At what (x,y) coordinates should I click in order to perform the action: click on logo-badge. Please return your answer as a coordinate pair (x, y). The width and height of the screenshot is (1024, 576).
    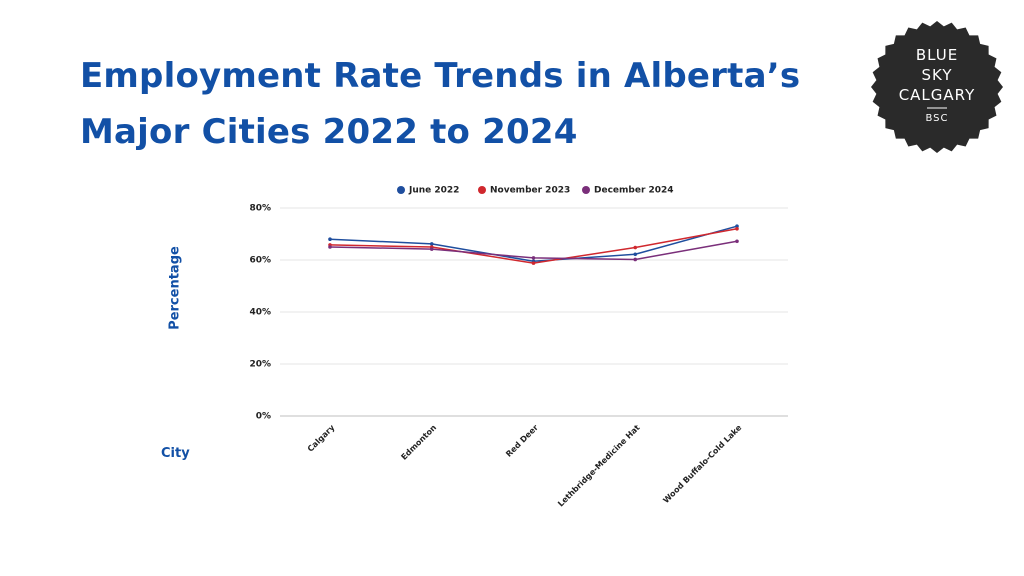
    Looking at the image, I should click on (937, 87).